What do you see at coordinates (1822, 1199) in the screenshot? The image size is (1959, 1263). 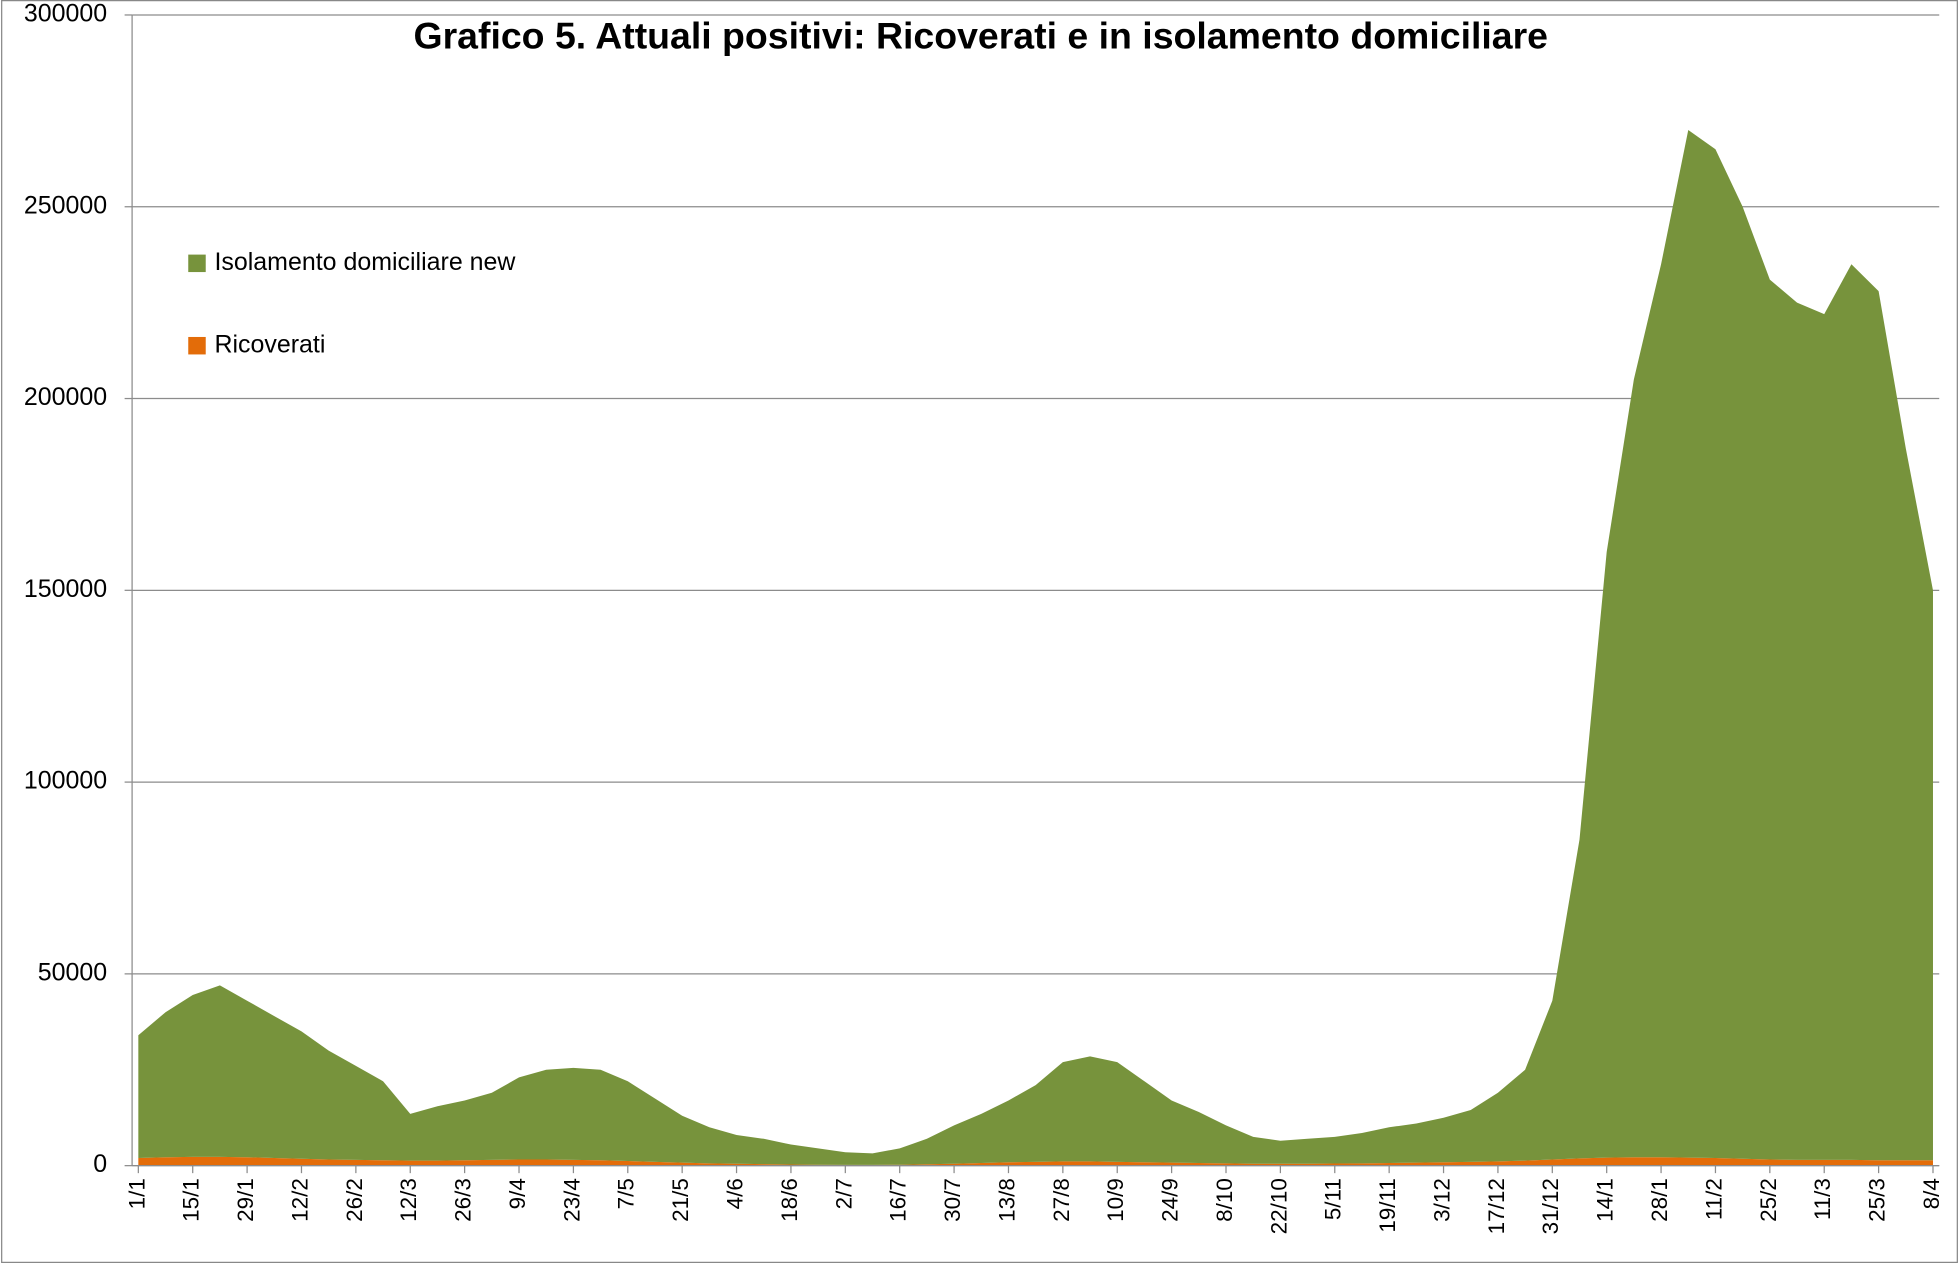 I see `x-tick-label: 11/3` at bounding box center [1822, 1199].